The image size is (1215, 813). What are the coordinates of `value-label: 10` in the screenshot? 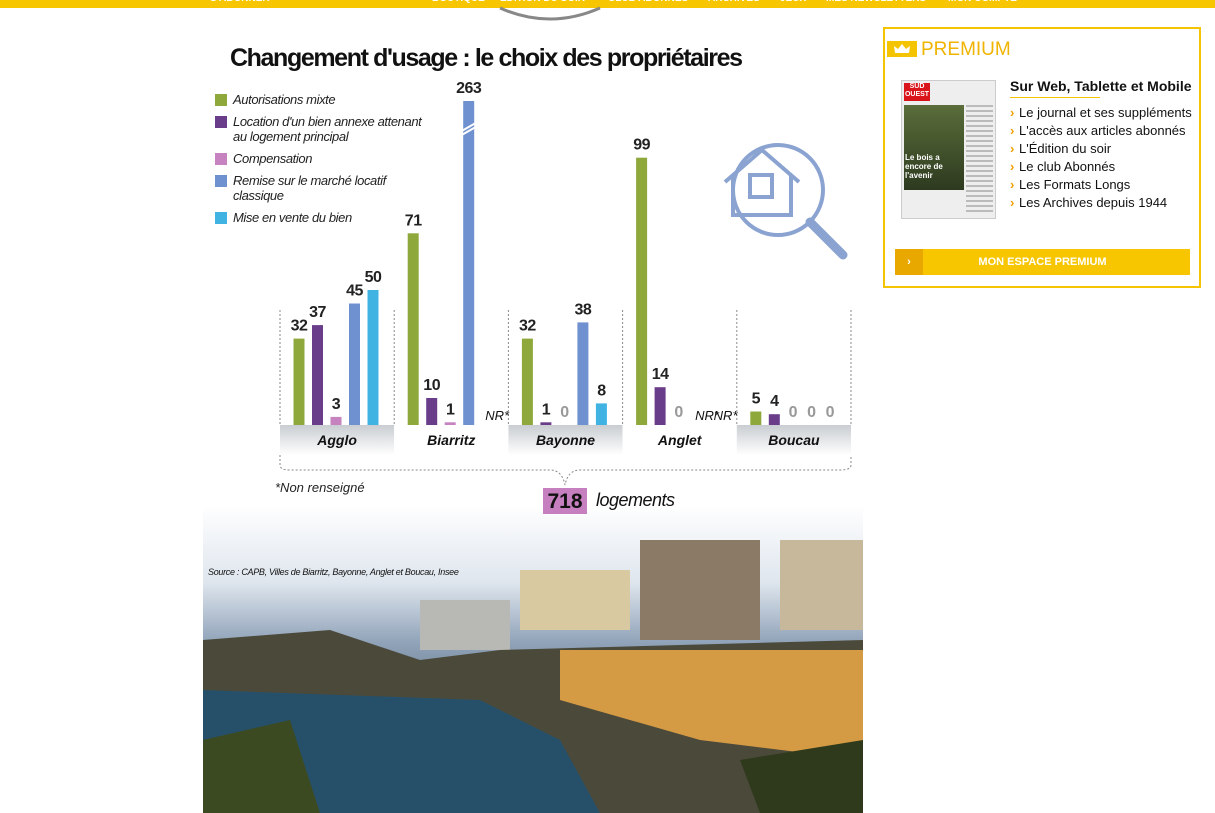 It's located at (431, 385).